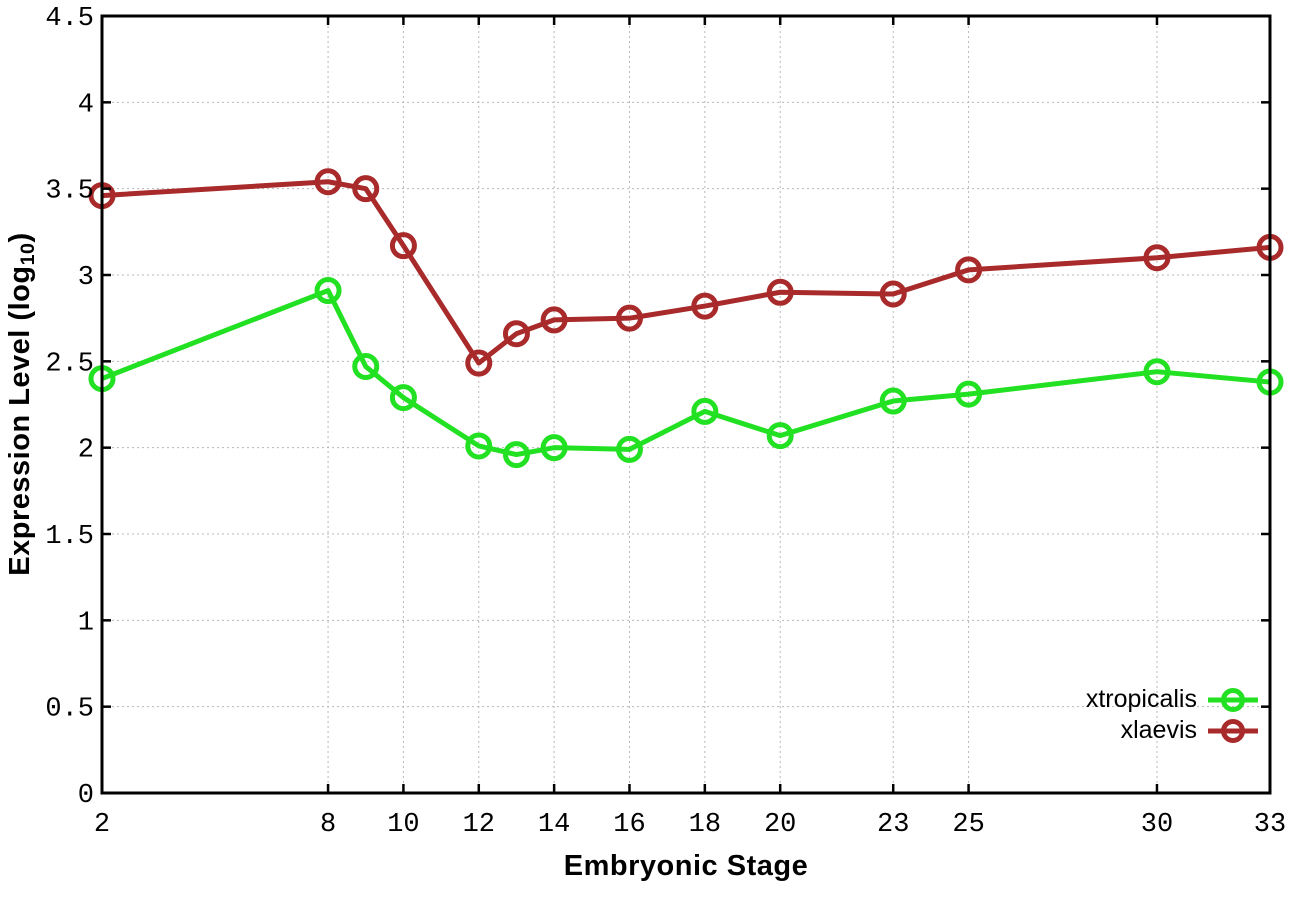  Describe the element at coordinates (86, 278) in the screenshot. I see `y-tick-label-3: 3` at that location.